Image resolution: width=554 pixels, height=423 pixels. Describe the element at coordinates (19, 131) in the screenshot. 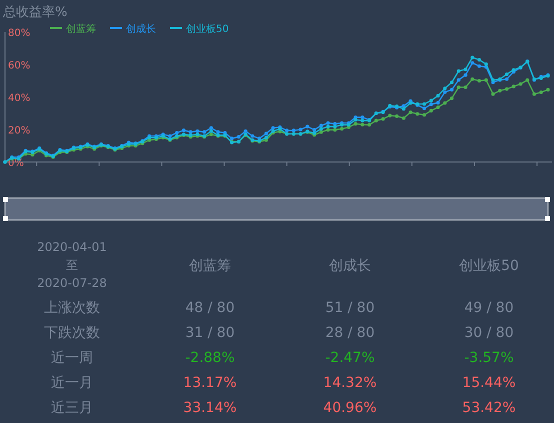

I see `y-tick-label: 20%` at that location.